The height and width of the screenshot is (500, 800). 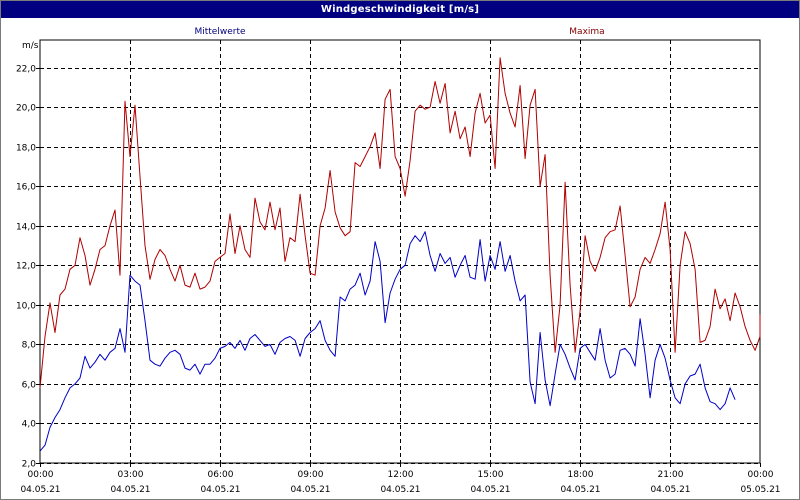 What do you see at coordinates (26, 188) in the screenshot?
I see `y-tick-label: 16,0` at bounding box center [26, 188].